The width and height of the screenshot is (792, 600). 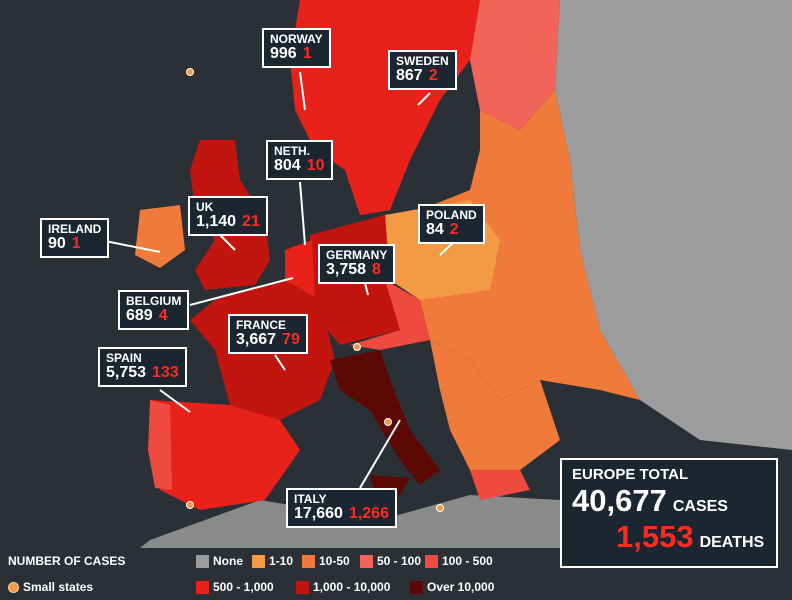 I want to click on country-name: FRANCE, so click(x=261, y=325).